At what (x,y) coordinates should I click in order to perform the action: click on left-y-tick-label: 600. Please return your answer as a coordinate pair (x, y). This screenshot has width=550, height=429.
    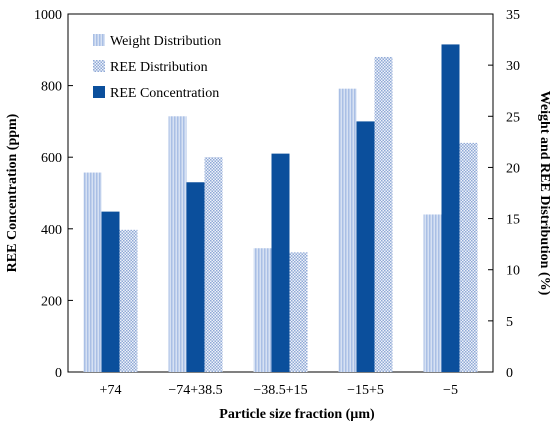
    Looking at the image, I should click on (51, 158).